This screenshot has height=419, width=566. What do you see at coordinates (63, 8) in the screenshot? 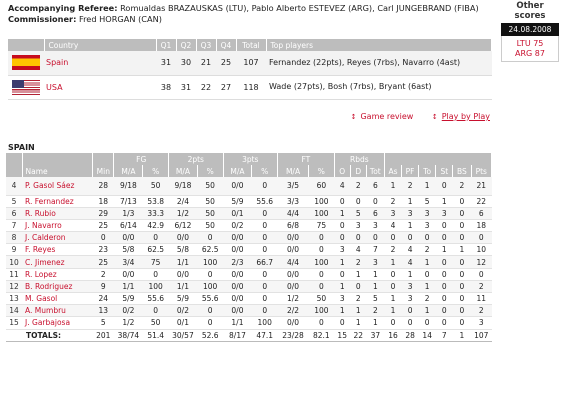
I see `referee-label: Accompanying Referee:` at bounding box center [63, 8].